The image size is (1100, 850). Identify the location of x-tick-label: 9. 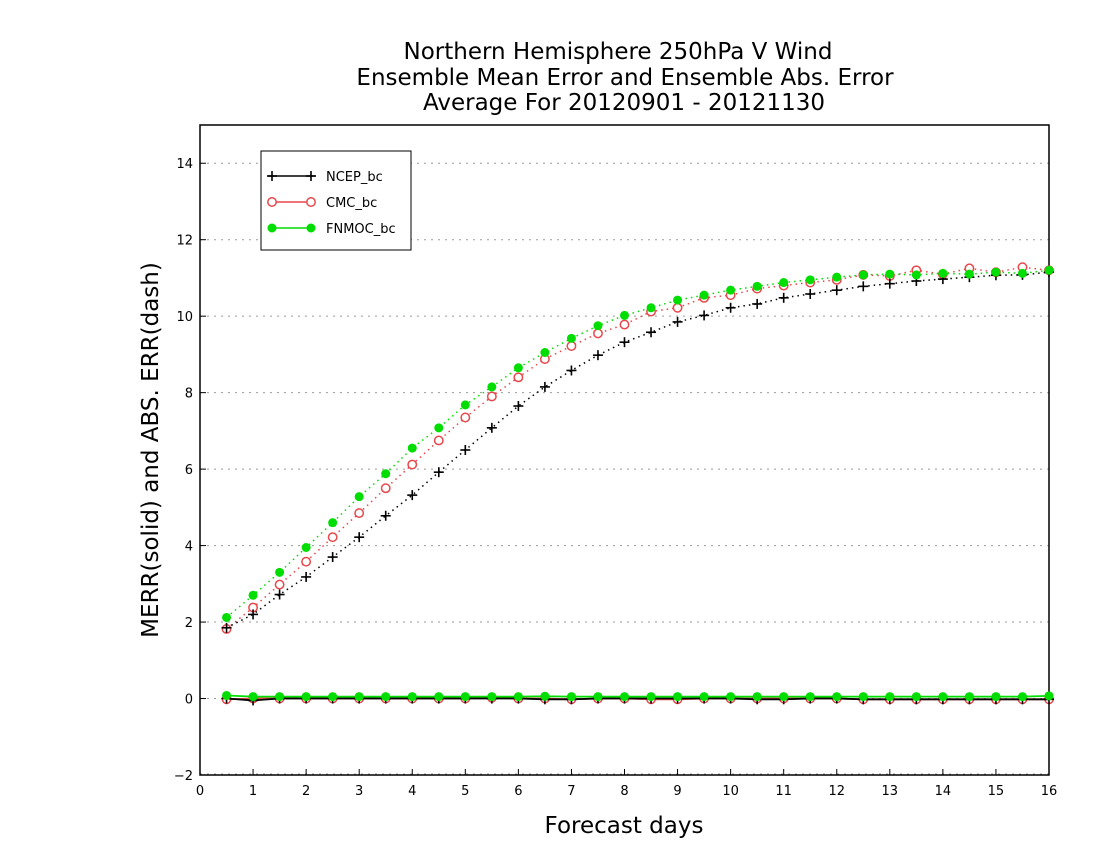
(677, 791).